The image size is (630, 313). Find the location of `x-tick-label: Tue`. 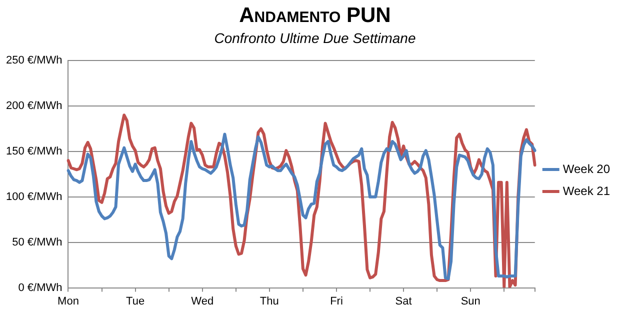

x-tick-label: Tue is located at coordinates (135, 301).